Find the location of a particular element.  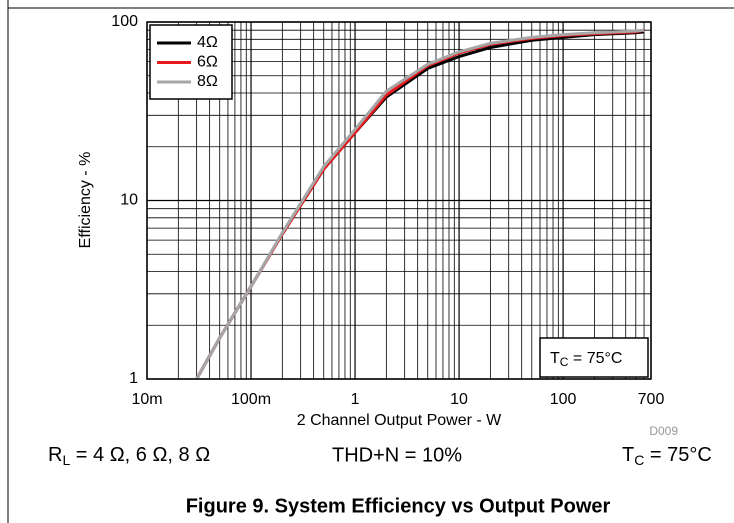

y-tick-label: 1 is located at coordinates (133, 378).